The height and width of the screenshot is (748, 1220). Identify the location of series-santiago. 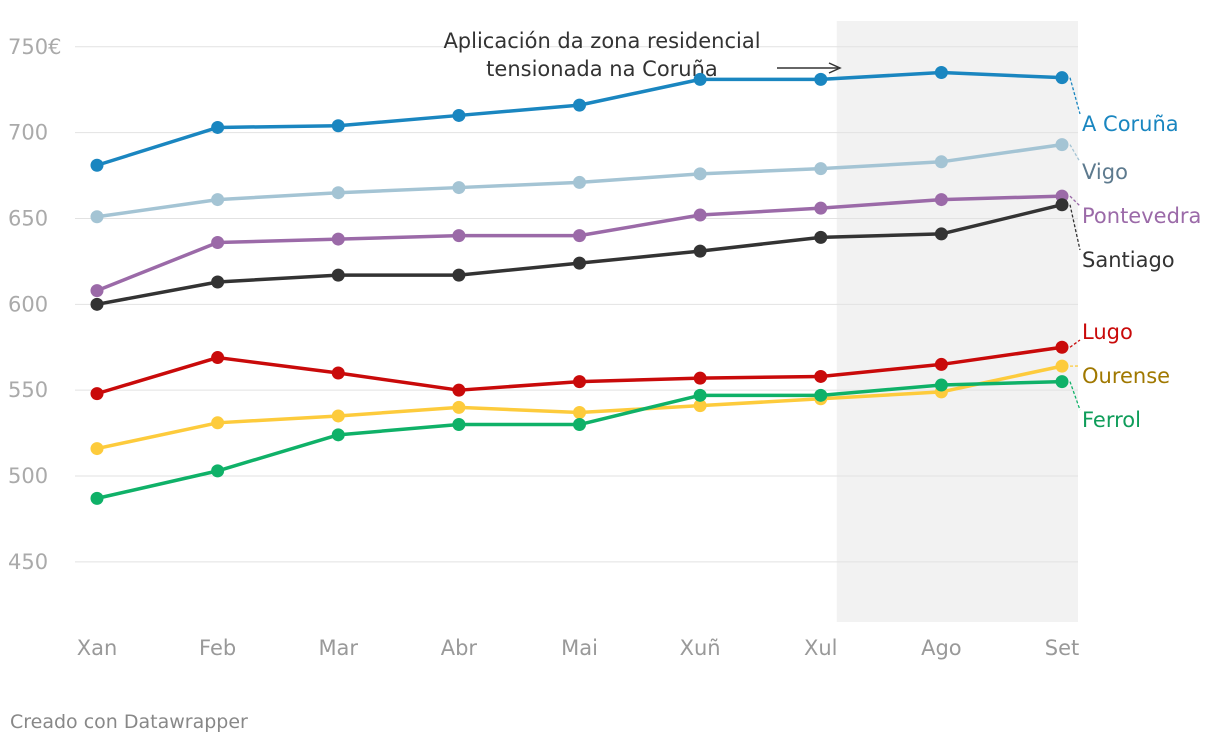
(579, 254).